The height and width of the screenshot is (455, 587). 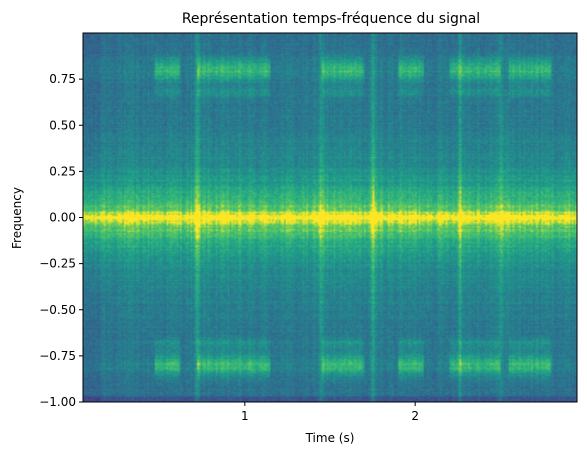 I want to click on y-tick-label: −1.00, so click(x=57, y=402).